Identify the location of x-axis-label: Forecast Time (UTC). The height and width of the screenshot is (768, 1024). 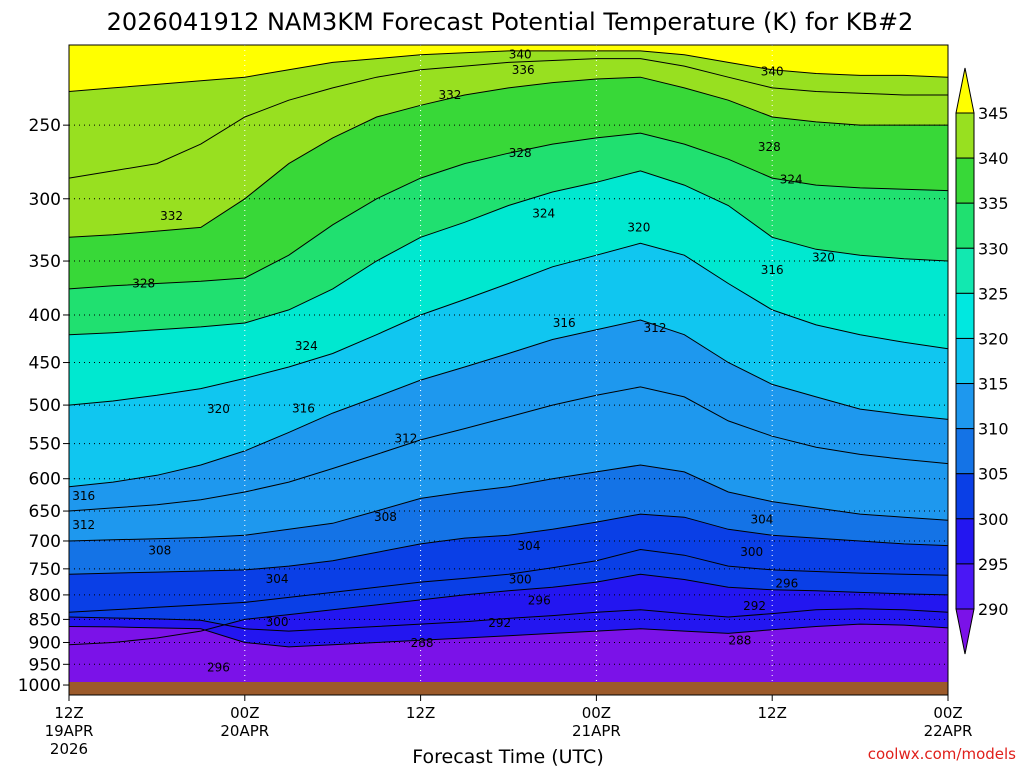
(507, 757).